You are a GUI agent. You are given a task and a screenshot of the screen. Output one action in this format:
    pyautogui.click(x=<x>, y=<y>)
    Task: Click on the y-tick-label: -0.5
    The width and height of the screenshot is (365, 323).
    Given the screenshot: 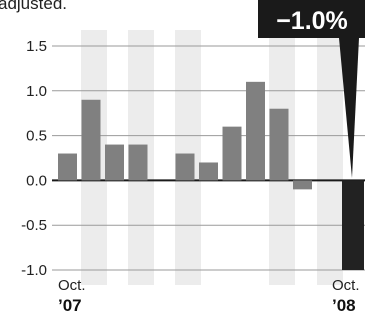 What is the action you would take?
    pyautogui.click(x=34, y=225)
    